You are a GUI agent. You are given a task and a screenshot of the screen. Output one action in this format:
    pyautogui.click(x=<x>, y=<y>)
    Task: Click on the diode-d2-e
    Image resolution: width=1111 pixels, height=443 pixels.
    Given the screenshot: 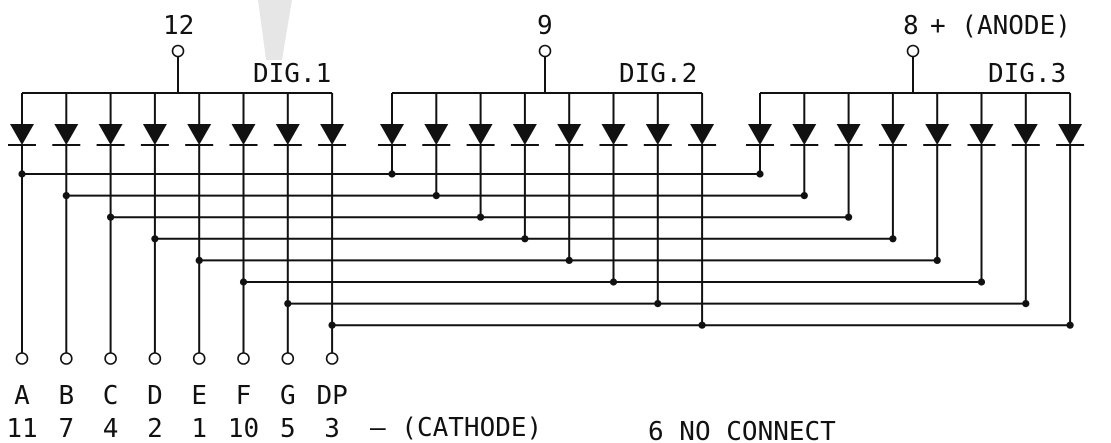 What is the action you would take?
    pyautogui.click(x=569, y=134)
    